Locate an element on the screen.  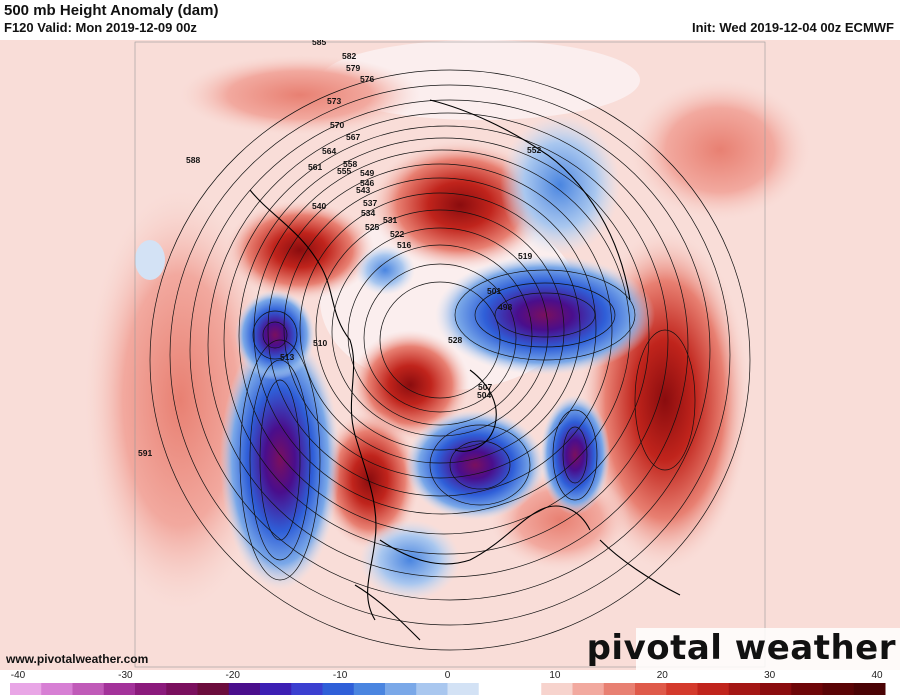
colorbar-tick-label: -30 is located at coordinates (125, 675).